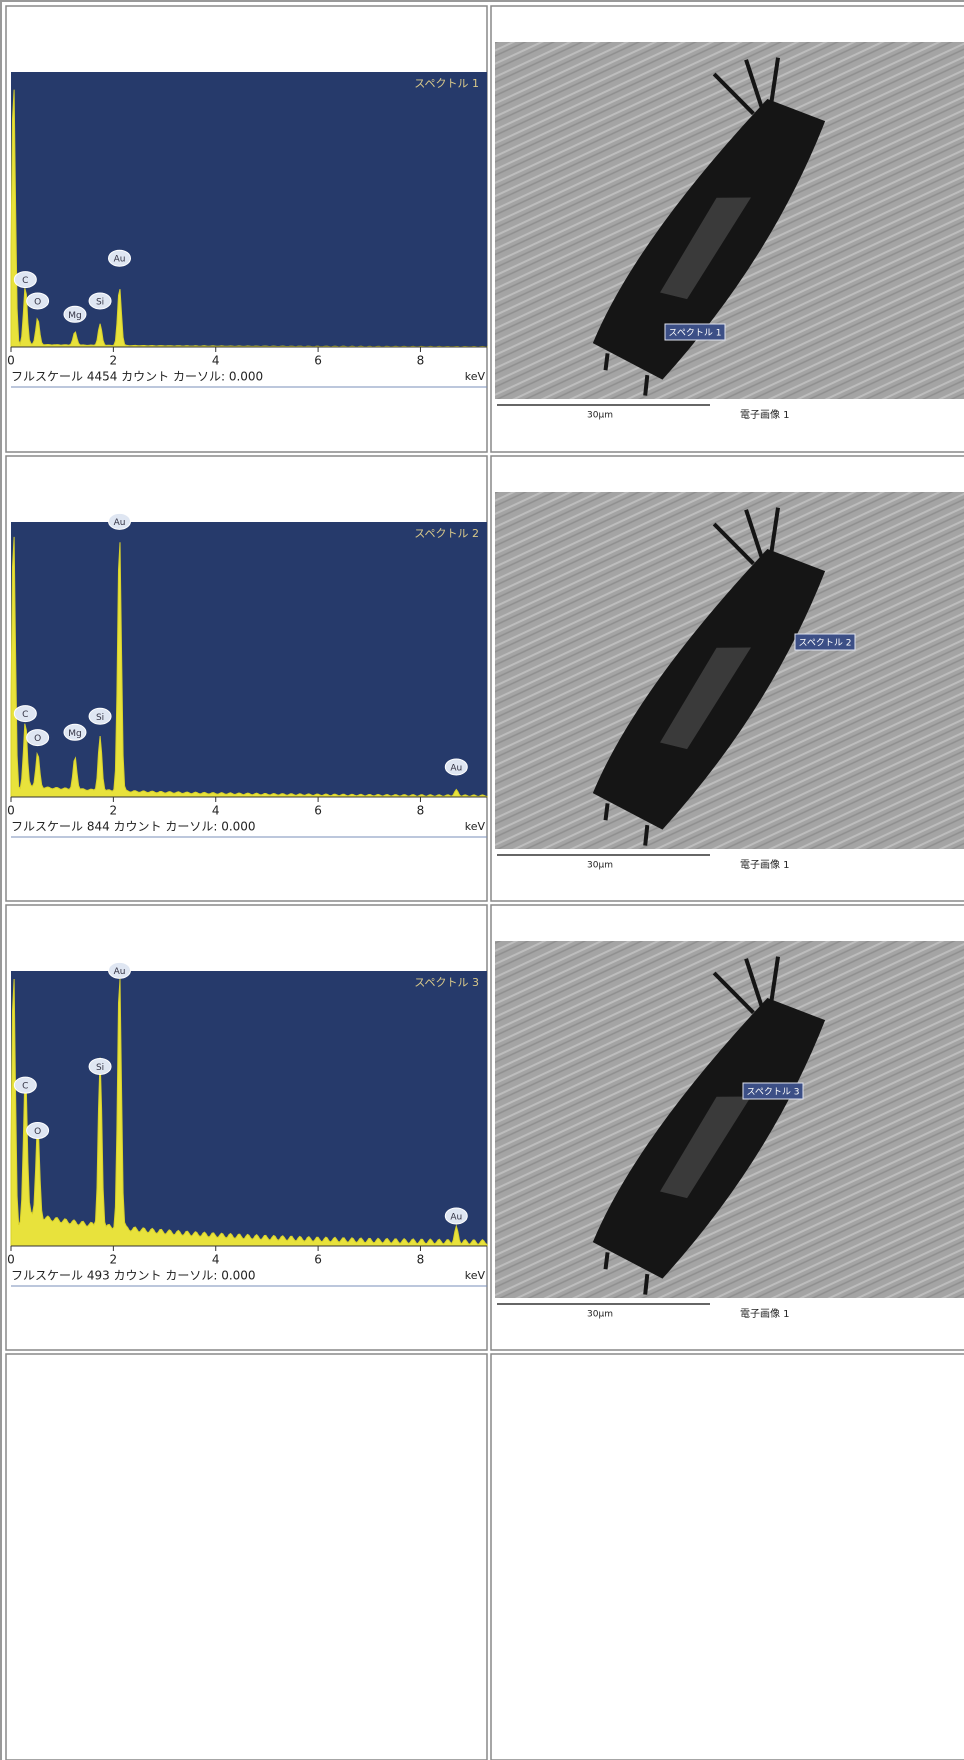  I want to click on marker-label: スペクトル 1, so click(695, 333).